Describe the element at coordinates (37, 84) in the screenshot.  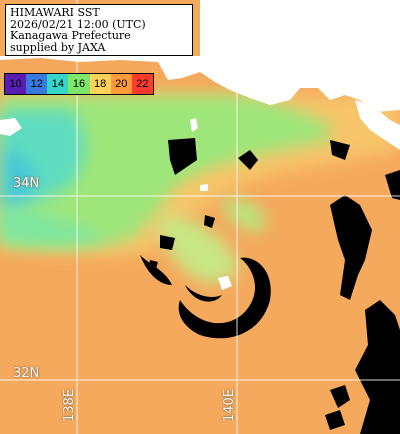
I see `legend-cell-12: 12` at that location.